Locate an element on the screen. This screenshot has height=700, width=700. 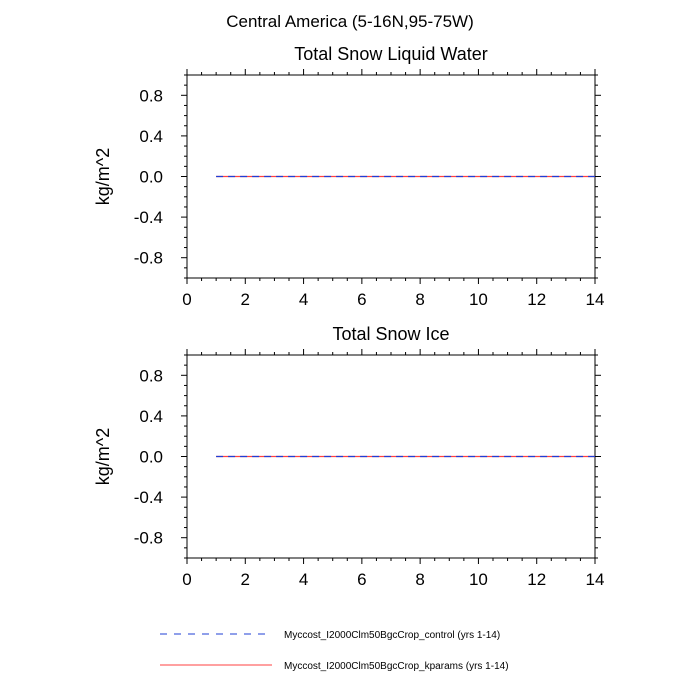
panel-title: Total Snow Liquid Water is located at coordinates (390, 54).